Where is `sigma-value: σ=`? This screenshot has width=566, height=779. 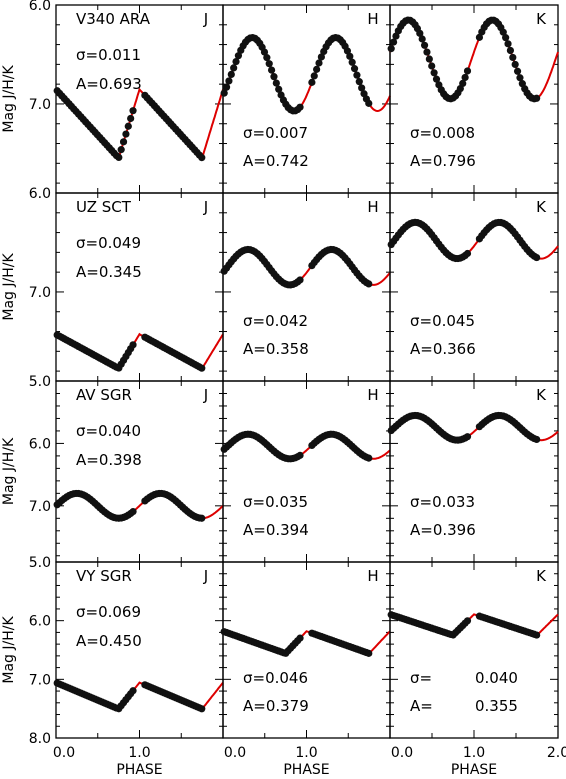 sigma-value: σ= is located at coordinates (421, 678).